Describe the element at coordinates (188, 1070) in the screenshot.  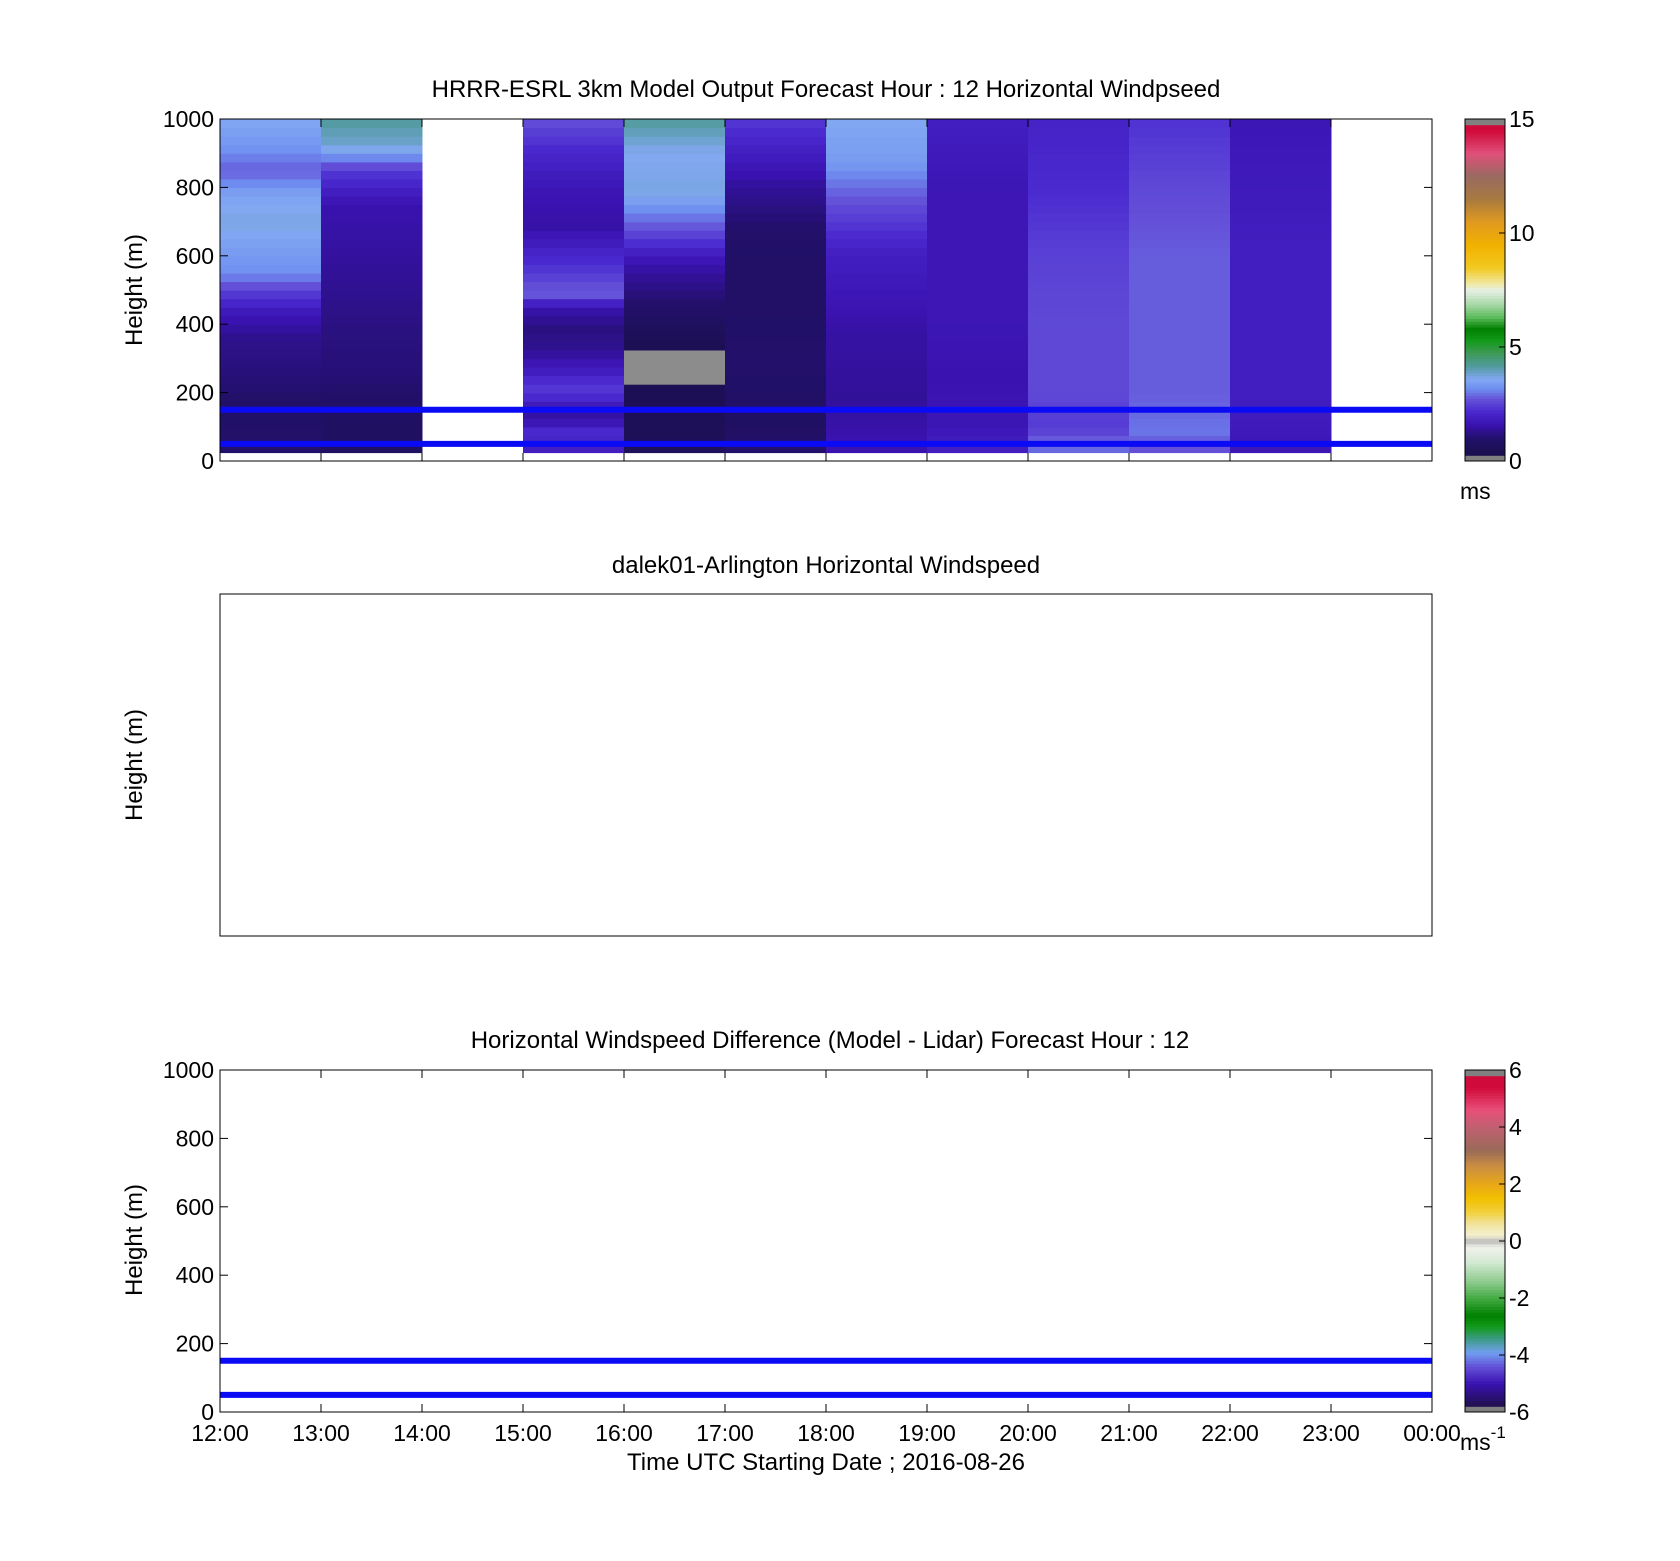
I see `y-tick-label: 1000` at that location.